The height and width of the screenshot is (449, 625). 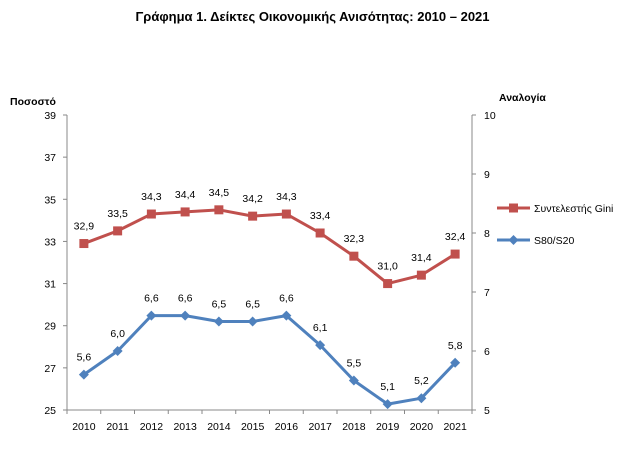 What do you see at coordinates (50, 369) in the screenshot?
I see `left-tick-label: 27` at bounding box center [50, 369].